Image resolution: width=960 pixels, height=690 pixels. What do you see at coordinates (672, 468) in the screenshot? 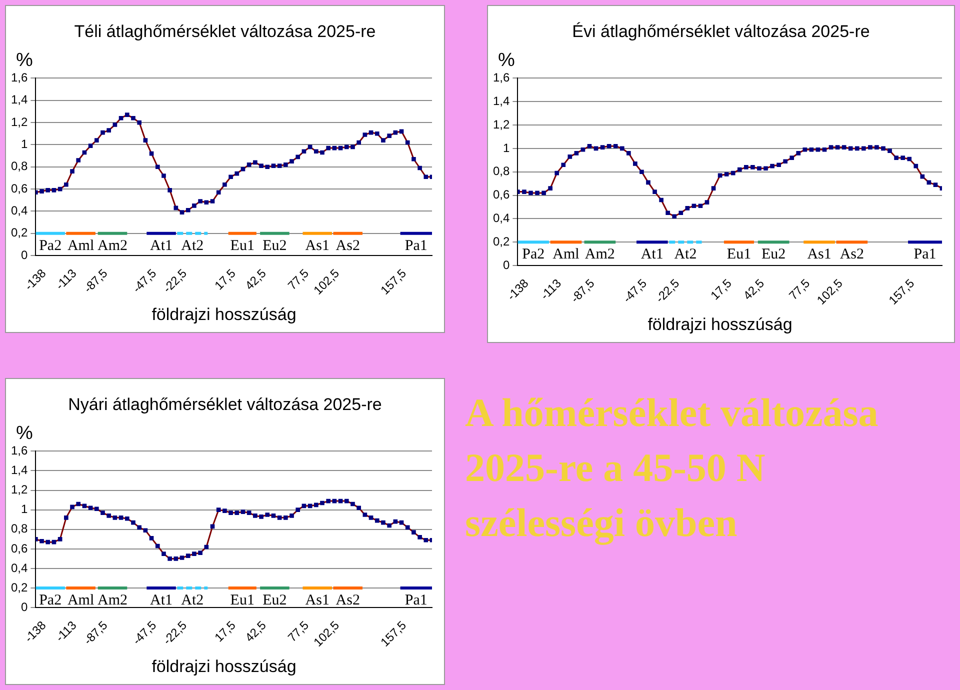
I see `text: A hőmérséklet változása 2025-re a 45-50 N szélességi övben` at bounding box center [672, 468].